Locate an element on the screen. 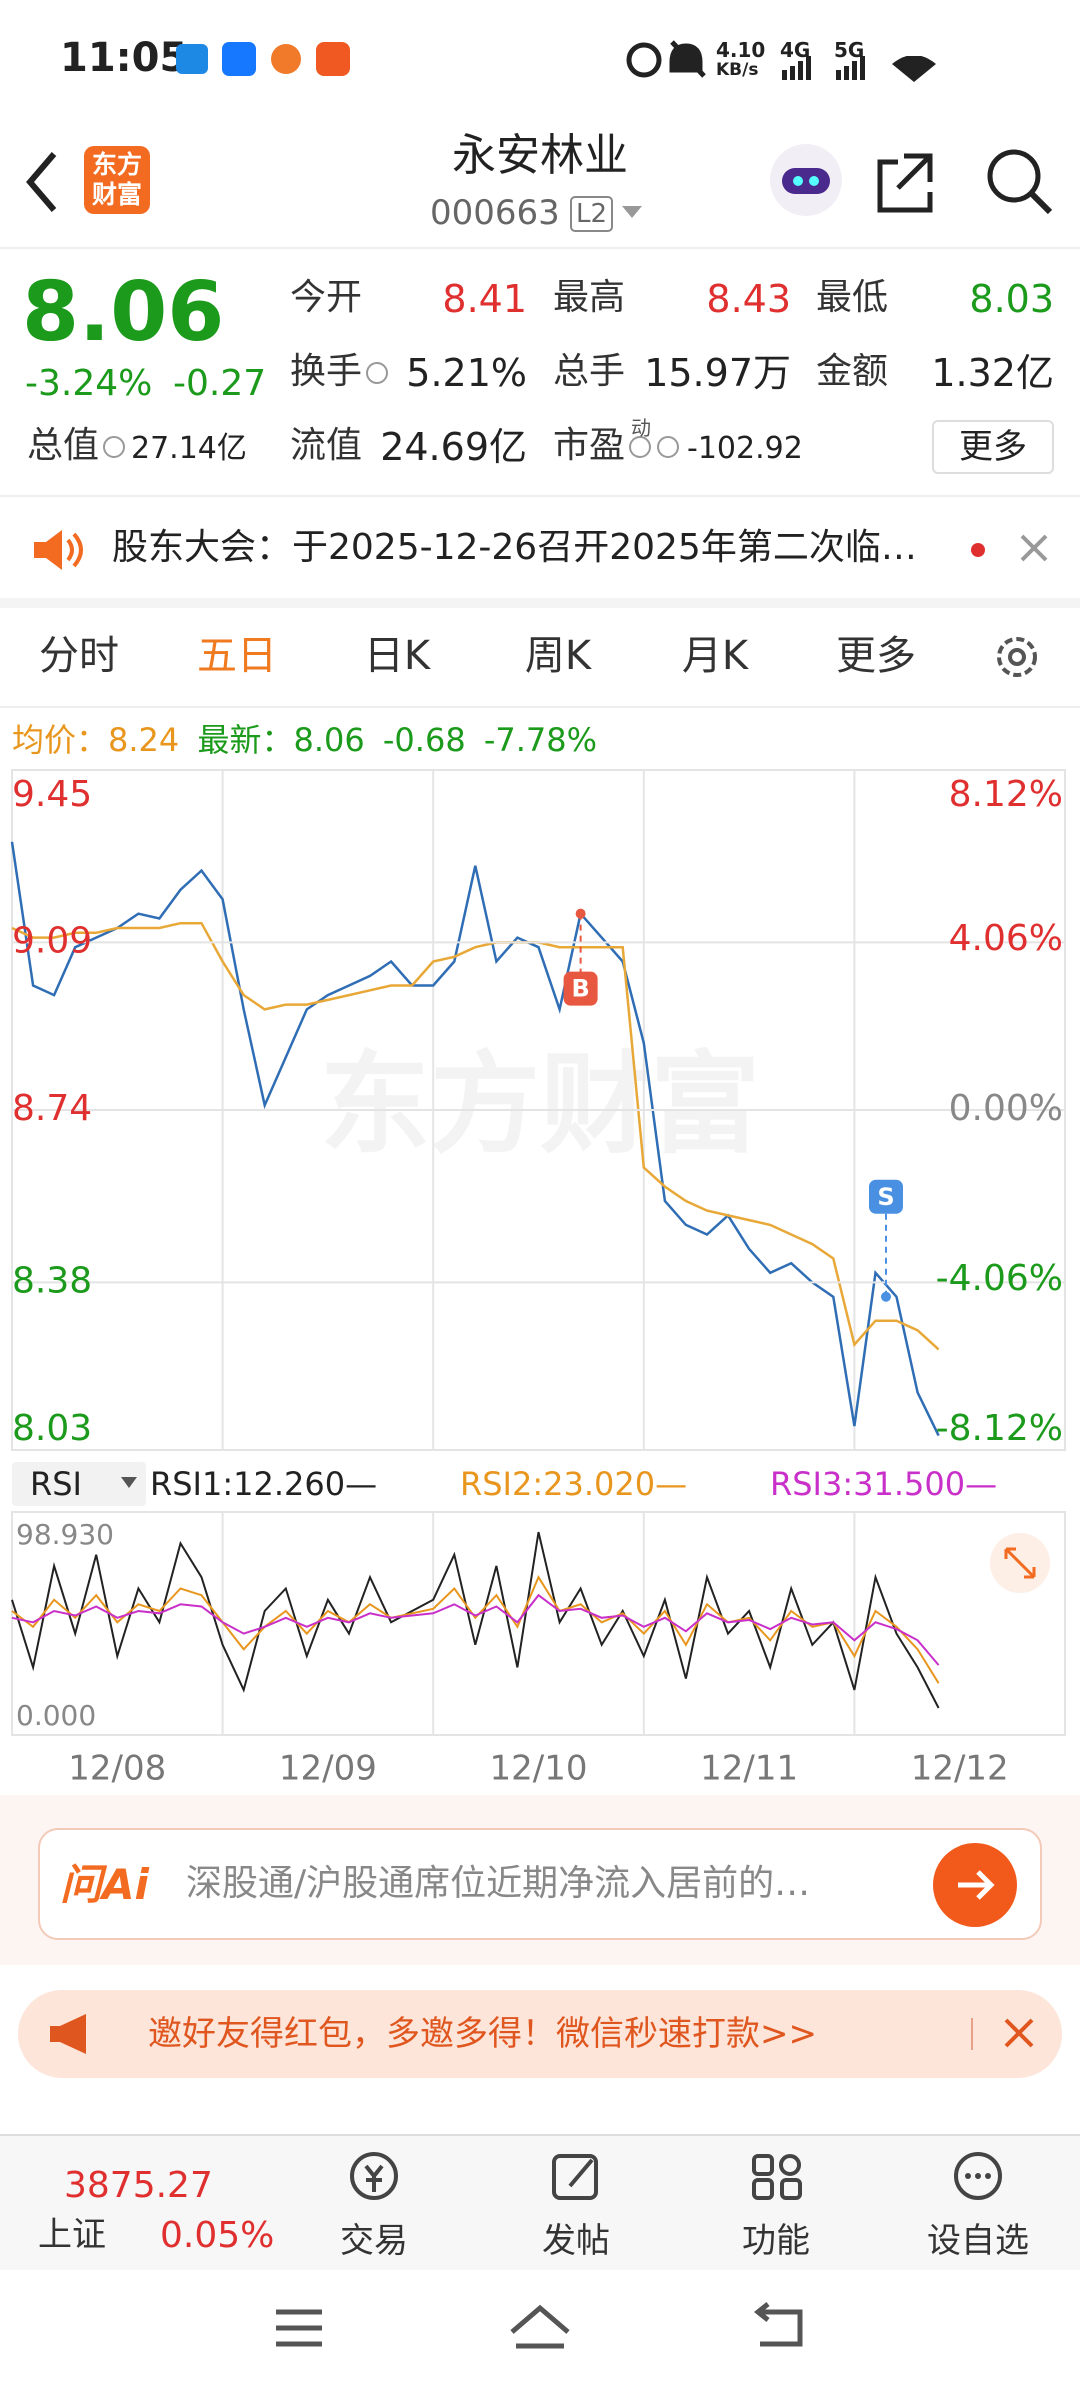 Image resolution: width=1080 pixels, height=2400 pixels. field-value: 8.41 is located at coordinates (484, 299).